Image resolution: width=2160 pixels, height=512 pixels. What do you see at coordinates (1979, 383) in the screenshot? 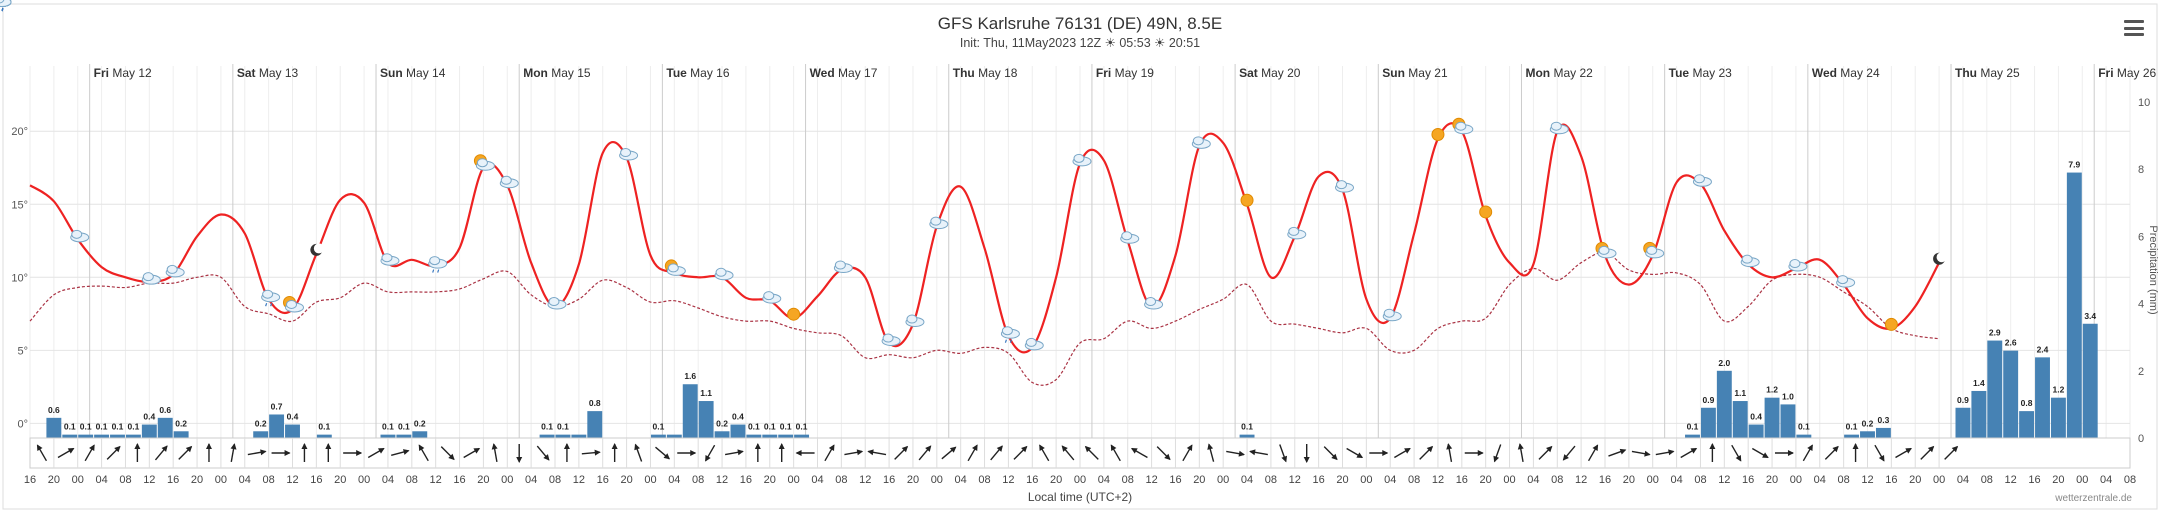
I see `precip-bar-label: 1.4` at bounding box center [1979, 383].